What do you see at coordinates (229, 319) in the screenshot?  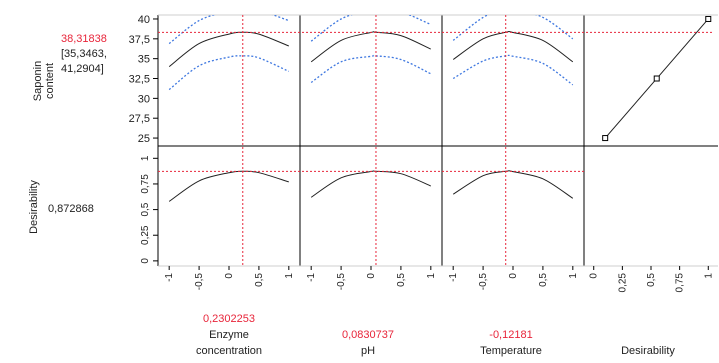 I see `enzyme-current-value: 0,2302253` at bounding box center [229, 319].